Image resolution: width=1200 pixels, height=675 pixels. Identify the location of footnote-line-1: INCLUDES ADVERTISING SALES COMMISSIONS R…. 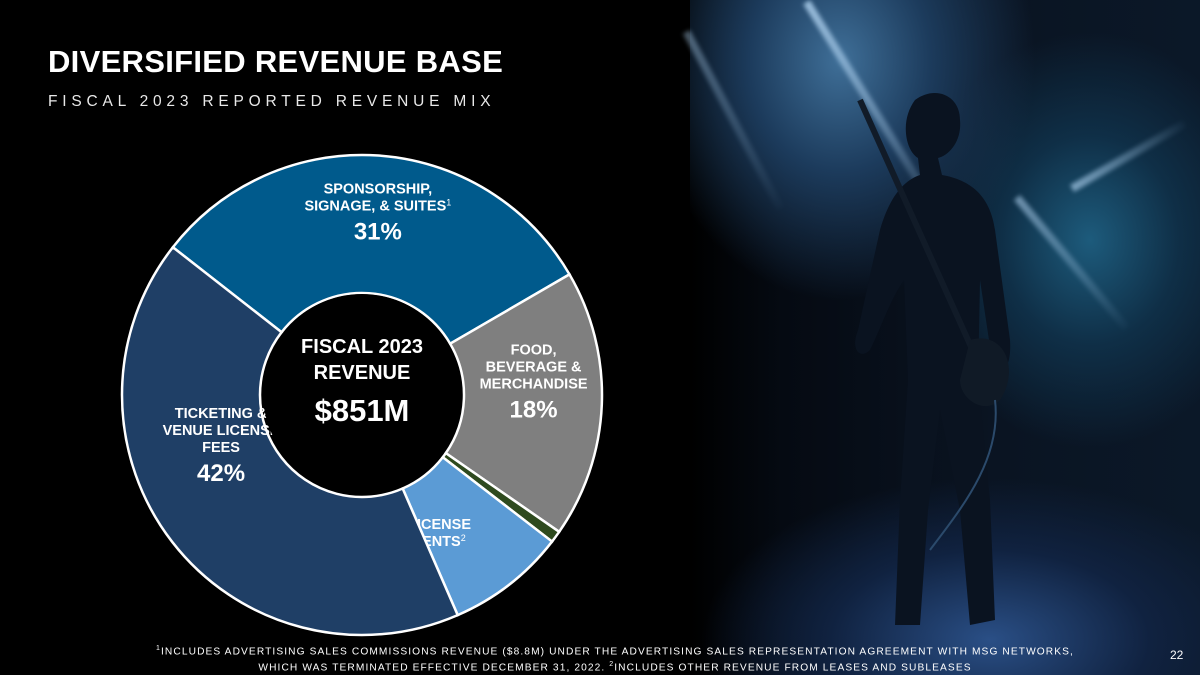
(617, 652).